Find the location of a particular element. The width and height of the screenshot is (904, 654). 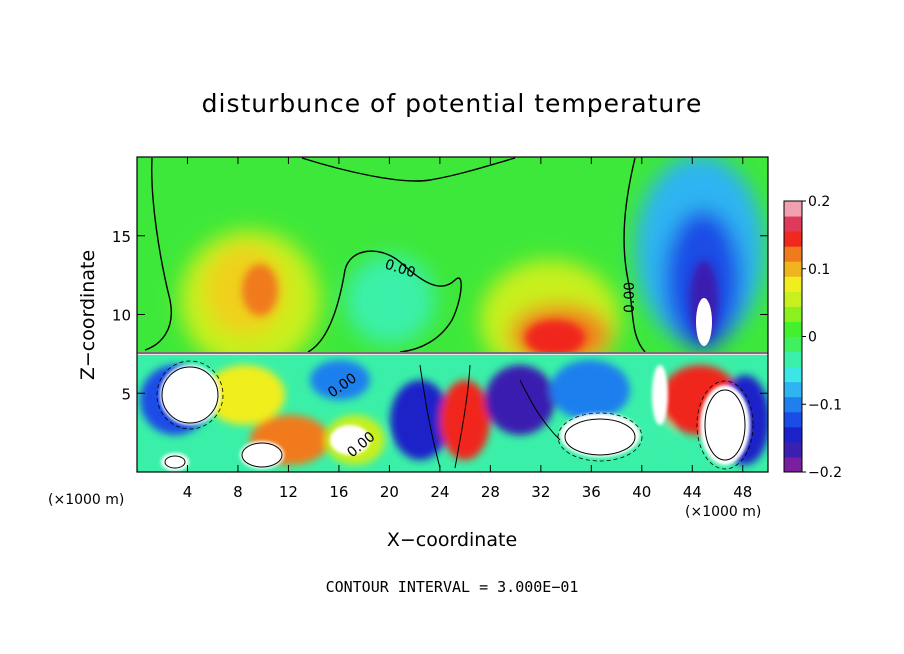

x-tick-label: 44 is located at coordinates (692, 492).